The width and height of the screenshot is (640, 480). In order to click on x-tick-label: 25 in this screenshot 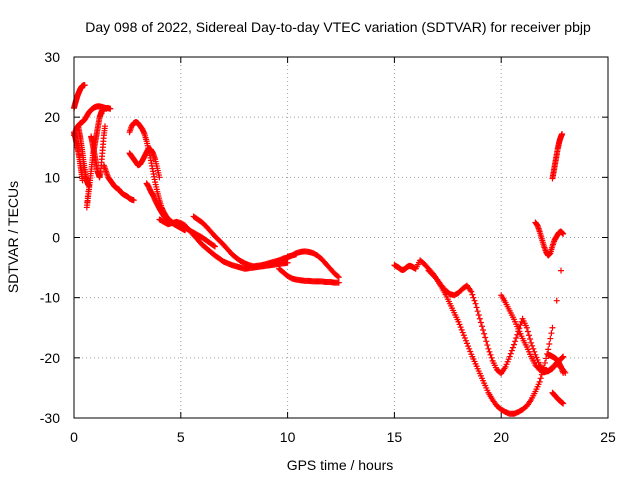, I will do `click(608, 437)`.